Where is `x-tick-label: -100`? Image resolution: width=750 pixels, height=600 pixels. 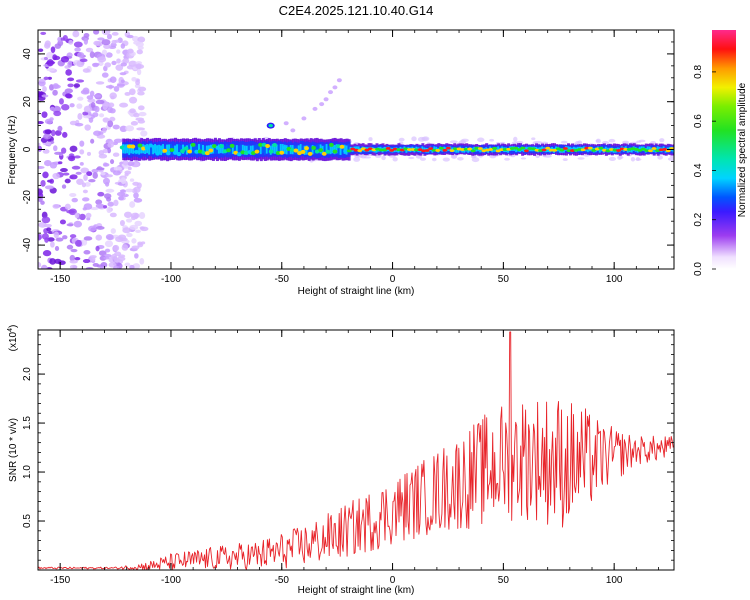 x-tick-label: -100 is located at coordinates (171, 279).